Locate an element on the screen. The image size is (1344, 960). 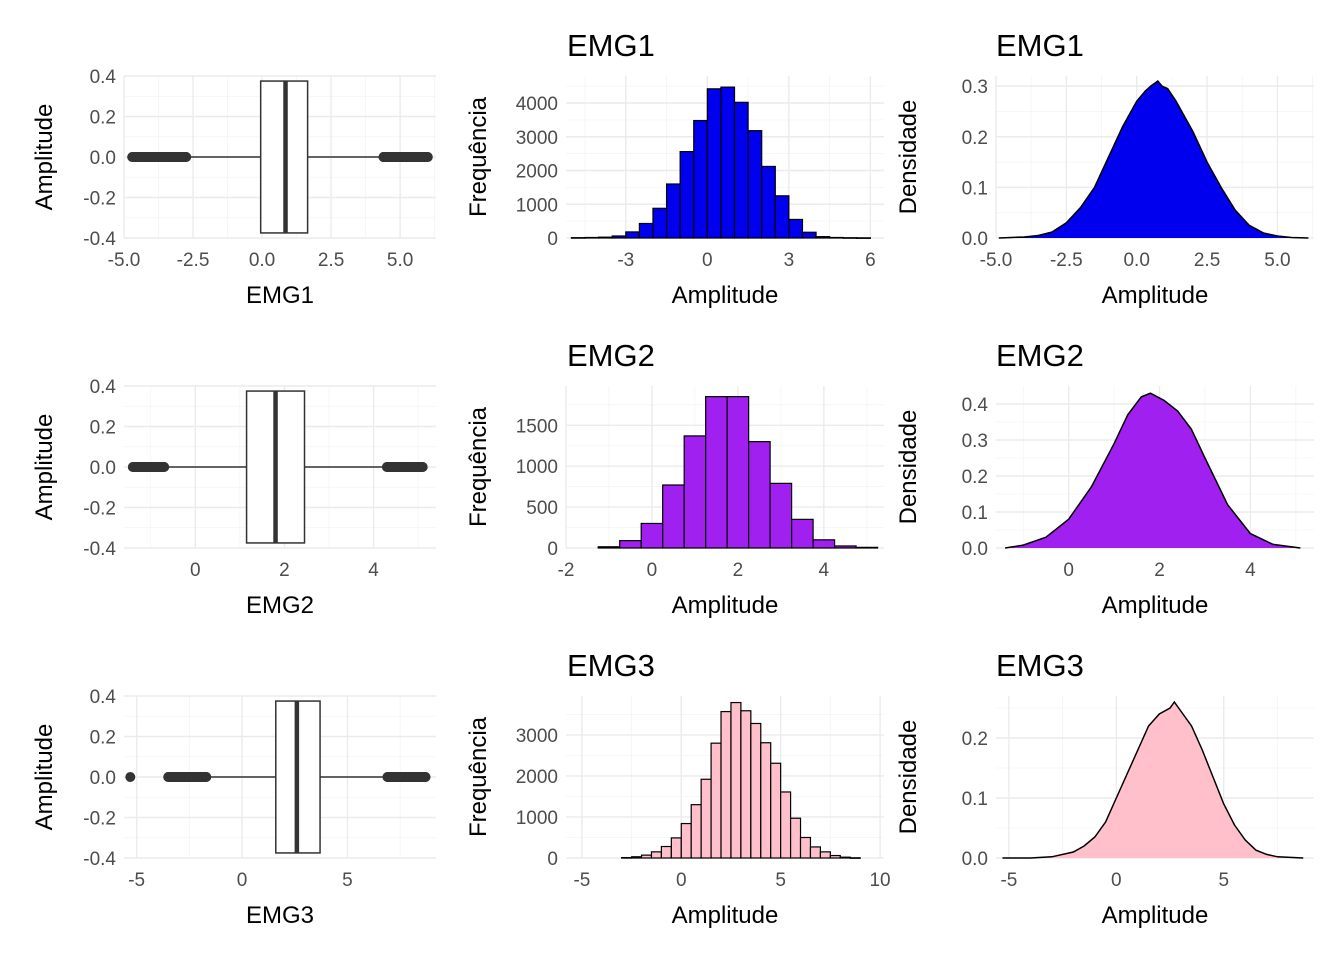
x-axis-title: EMG3 is located at coordinates (280, 915).